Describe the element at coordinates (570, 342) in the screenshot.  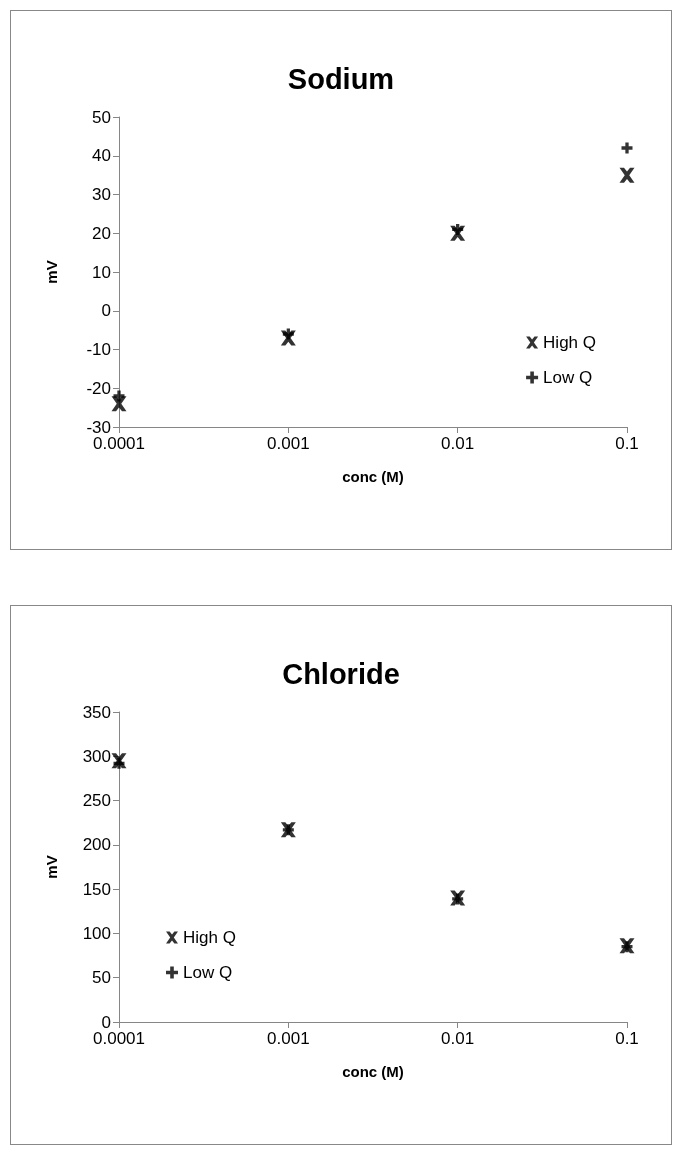
I see `legend-label: High Q` at that location.